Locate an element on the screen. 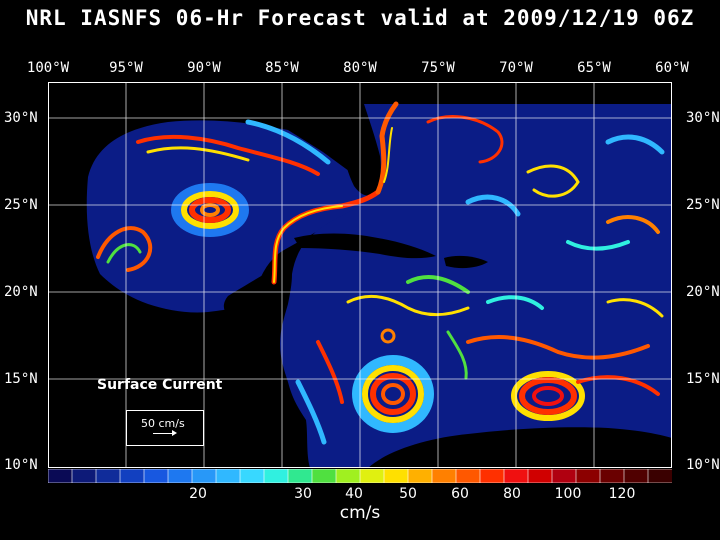  cuba is located at coordinates (365, 246).